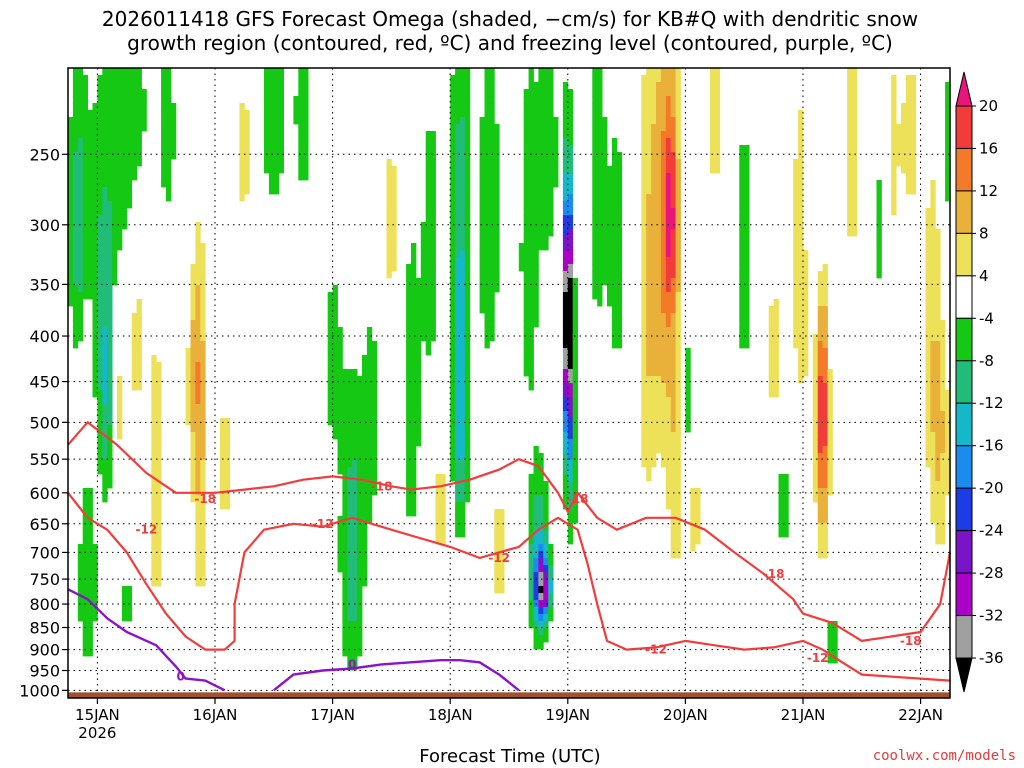 This screenshot has width=1024, height=768. I want to click on credit-link: coolwx.com/models, so click(944, 756).